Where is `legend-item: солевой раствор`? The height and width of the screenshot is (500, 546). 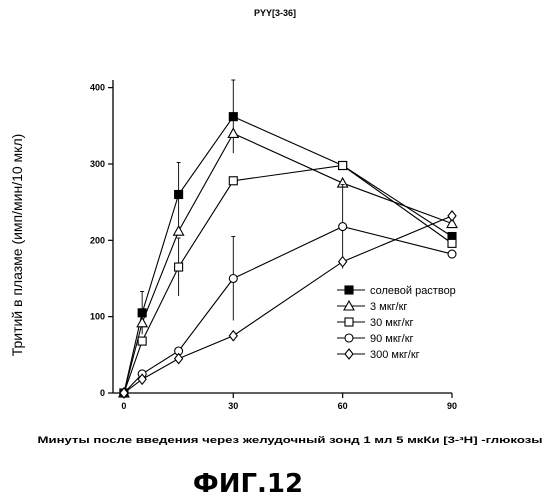
legend-item: солевой раствор is located at coordinates (396, 291).